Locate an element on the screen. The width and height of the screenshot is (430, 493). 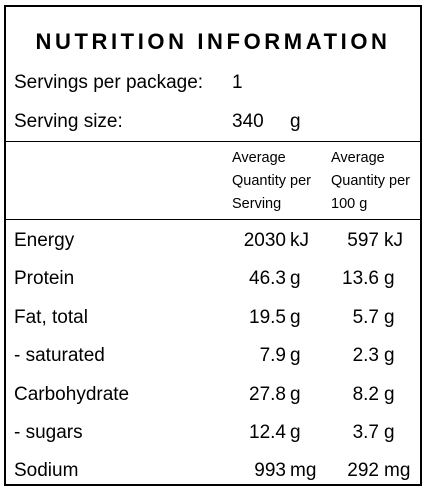
column-header-per-serving: Average Quantity per Serving is located at coordinates (271, 181).